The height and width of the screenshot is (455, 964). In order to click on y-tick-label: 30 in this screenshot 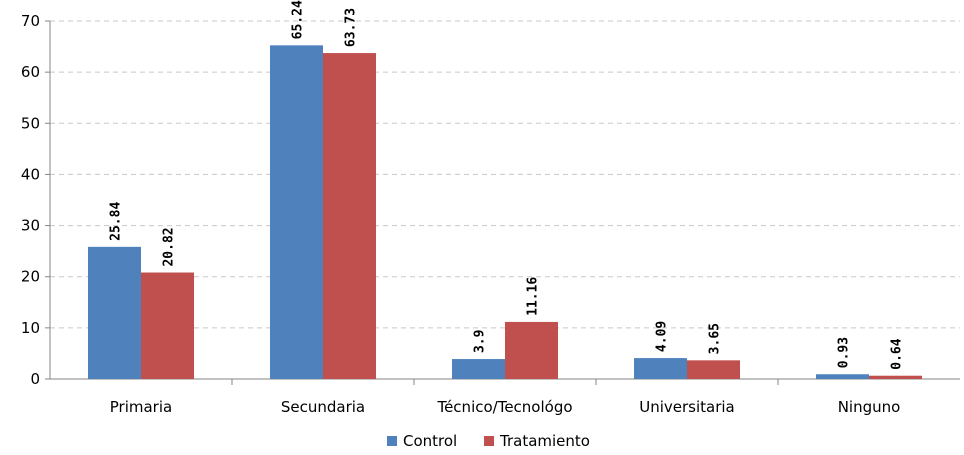, I will do `click(30, 226)`.